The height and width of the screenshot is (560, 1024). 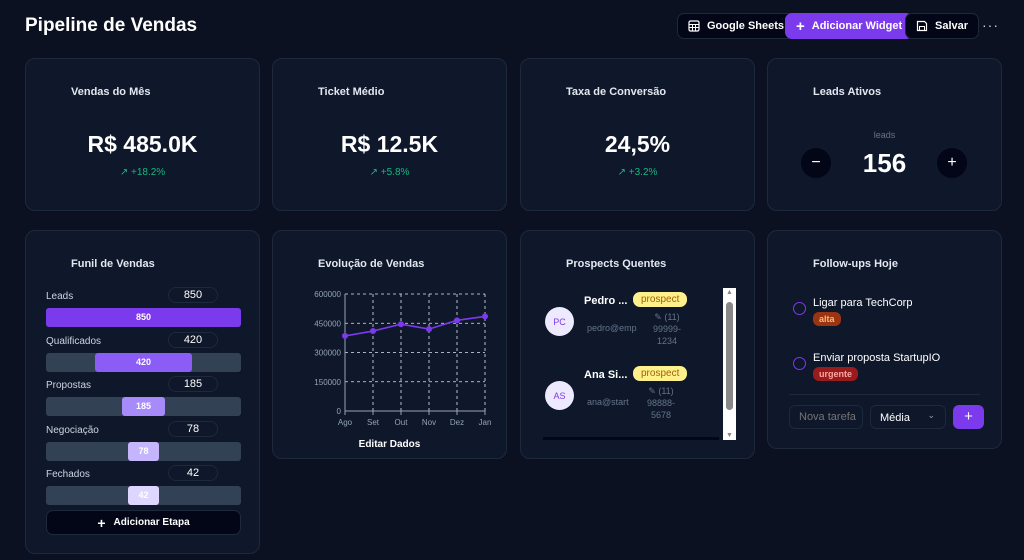 I want to click on plus-icon: +, so click(x=101, y=522).